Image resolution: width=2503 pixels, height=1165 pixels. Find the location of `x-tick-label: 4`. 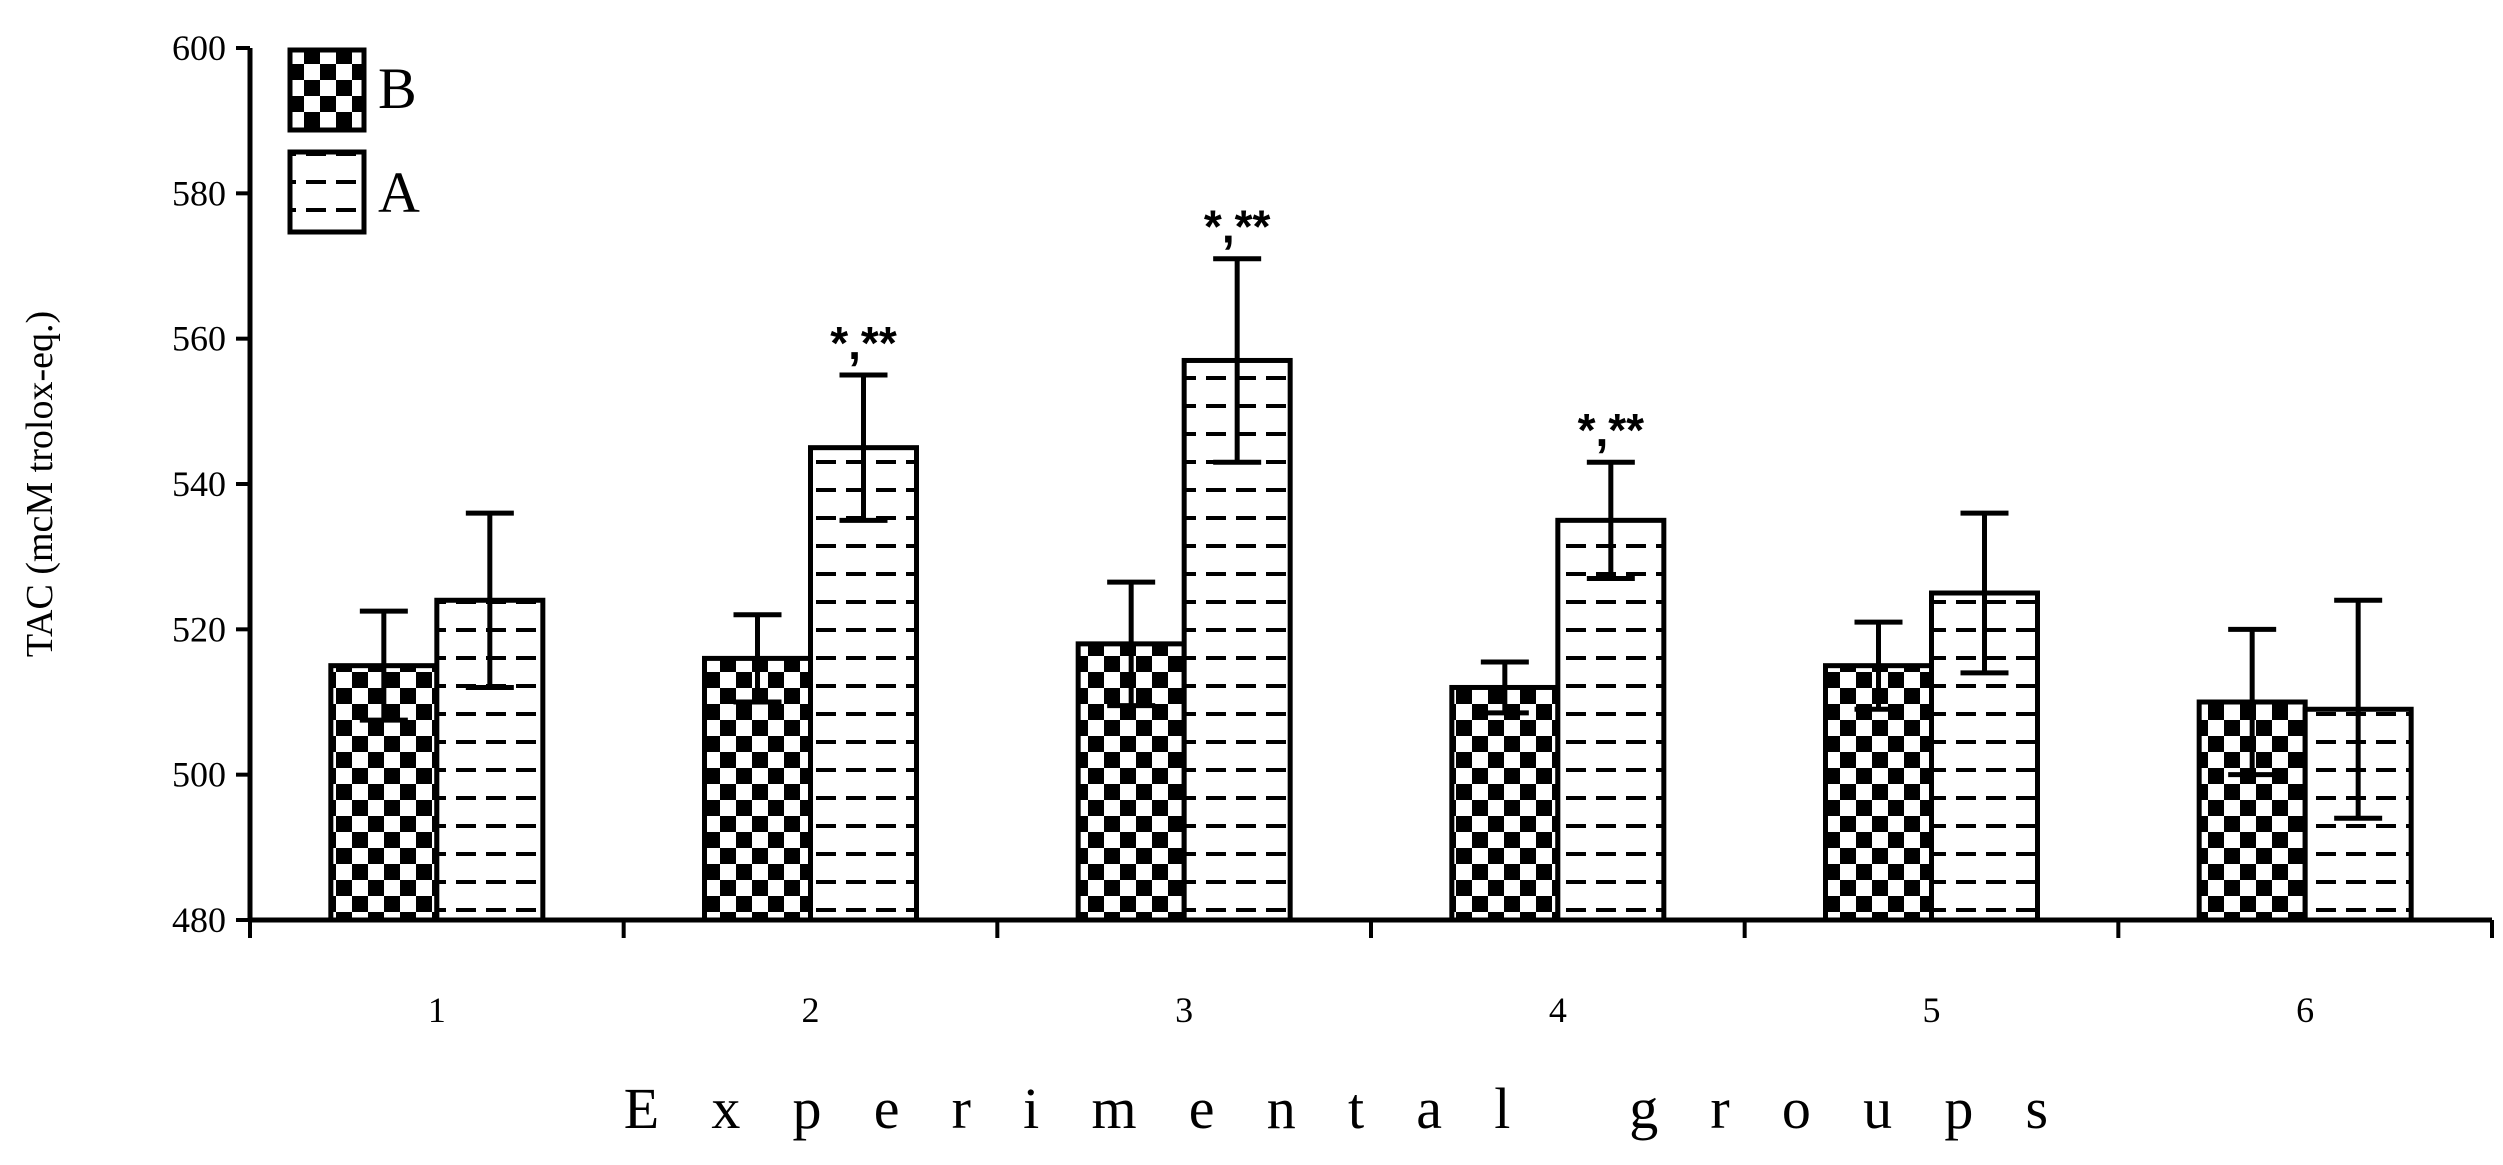

x-tick-label: 4 is located at coordinates (1558, 1010).